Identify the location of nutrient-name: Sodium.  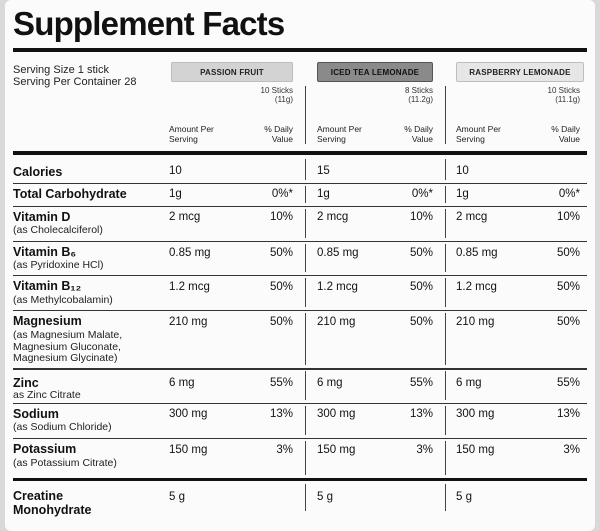
(36, 414).